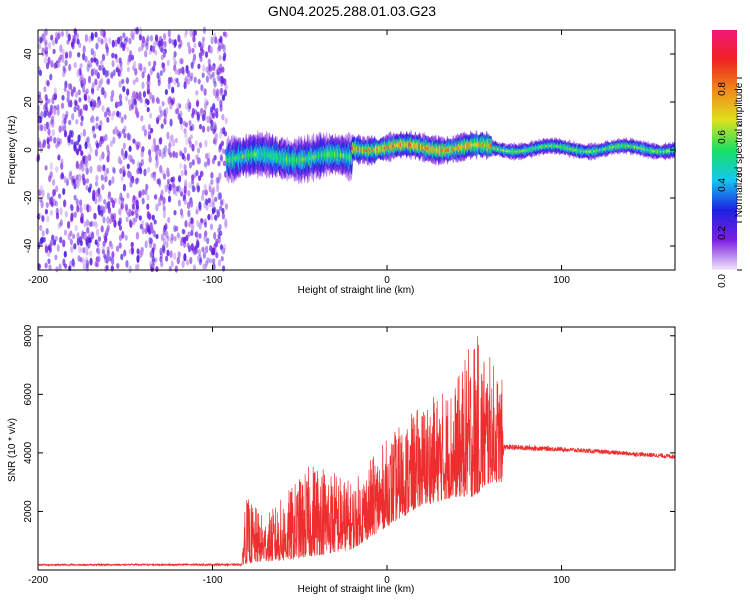 This screenshot has width=750, height=600. Describe the element at coordinates (12, 150) in the screenshot. I see `spectrogram-y-axis-label: Frequency (Hz)` at that location.